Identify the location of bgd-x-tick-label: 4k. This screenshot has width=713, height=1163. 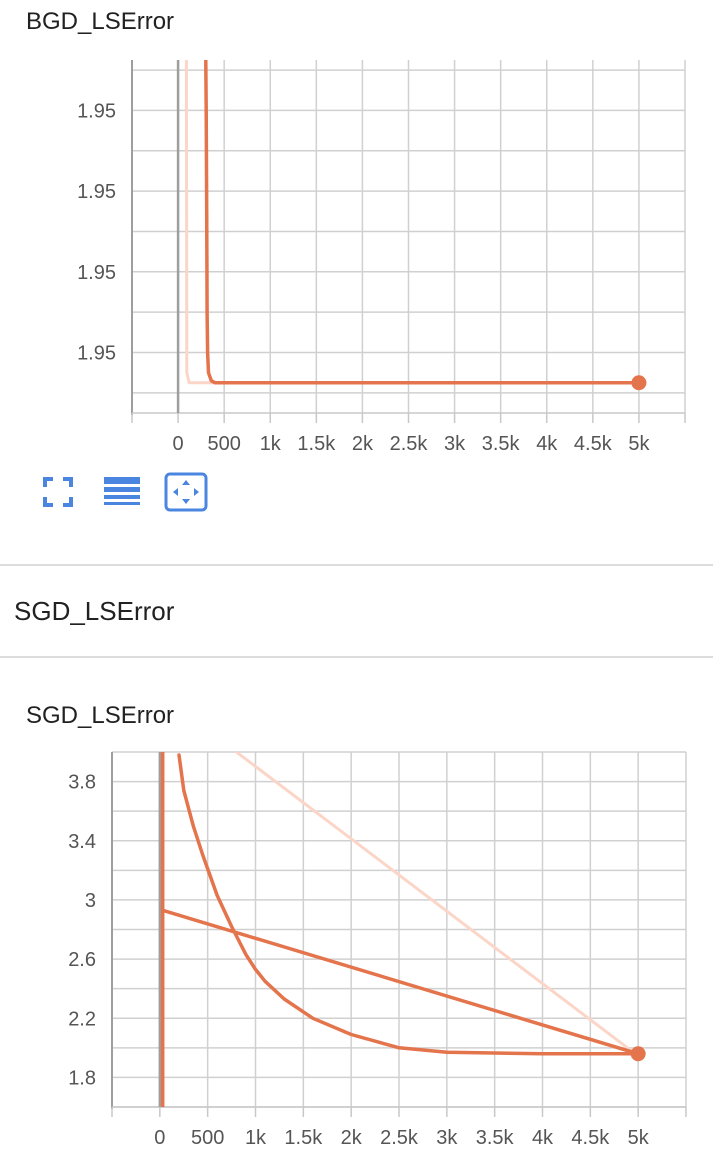
(547, 444).